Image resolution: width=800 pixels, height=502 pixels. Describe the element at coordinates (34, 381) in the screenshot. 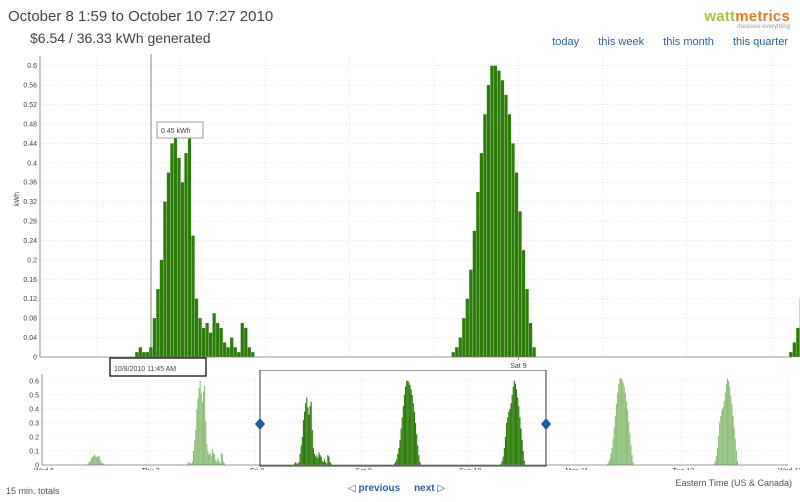

I see `overview-ytick-label: 0.6` at that location.